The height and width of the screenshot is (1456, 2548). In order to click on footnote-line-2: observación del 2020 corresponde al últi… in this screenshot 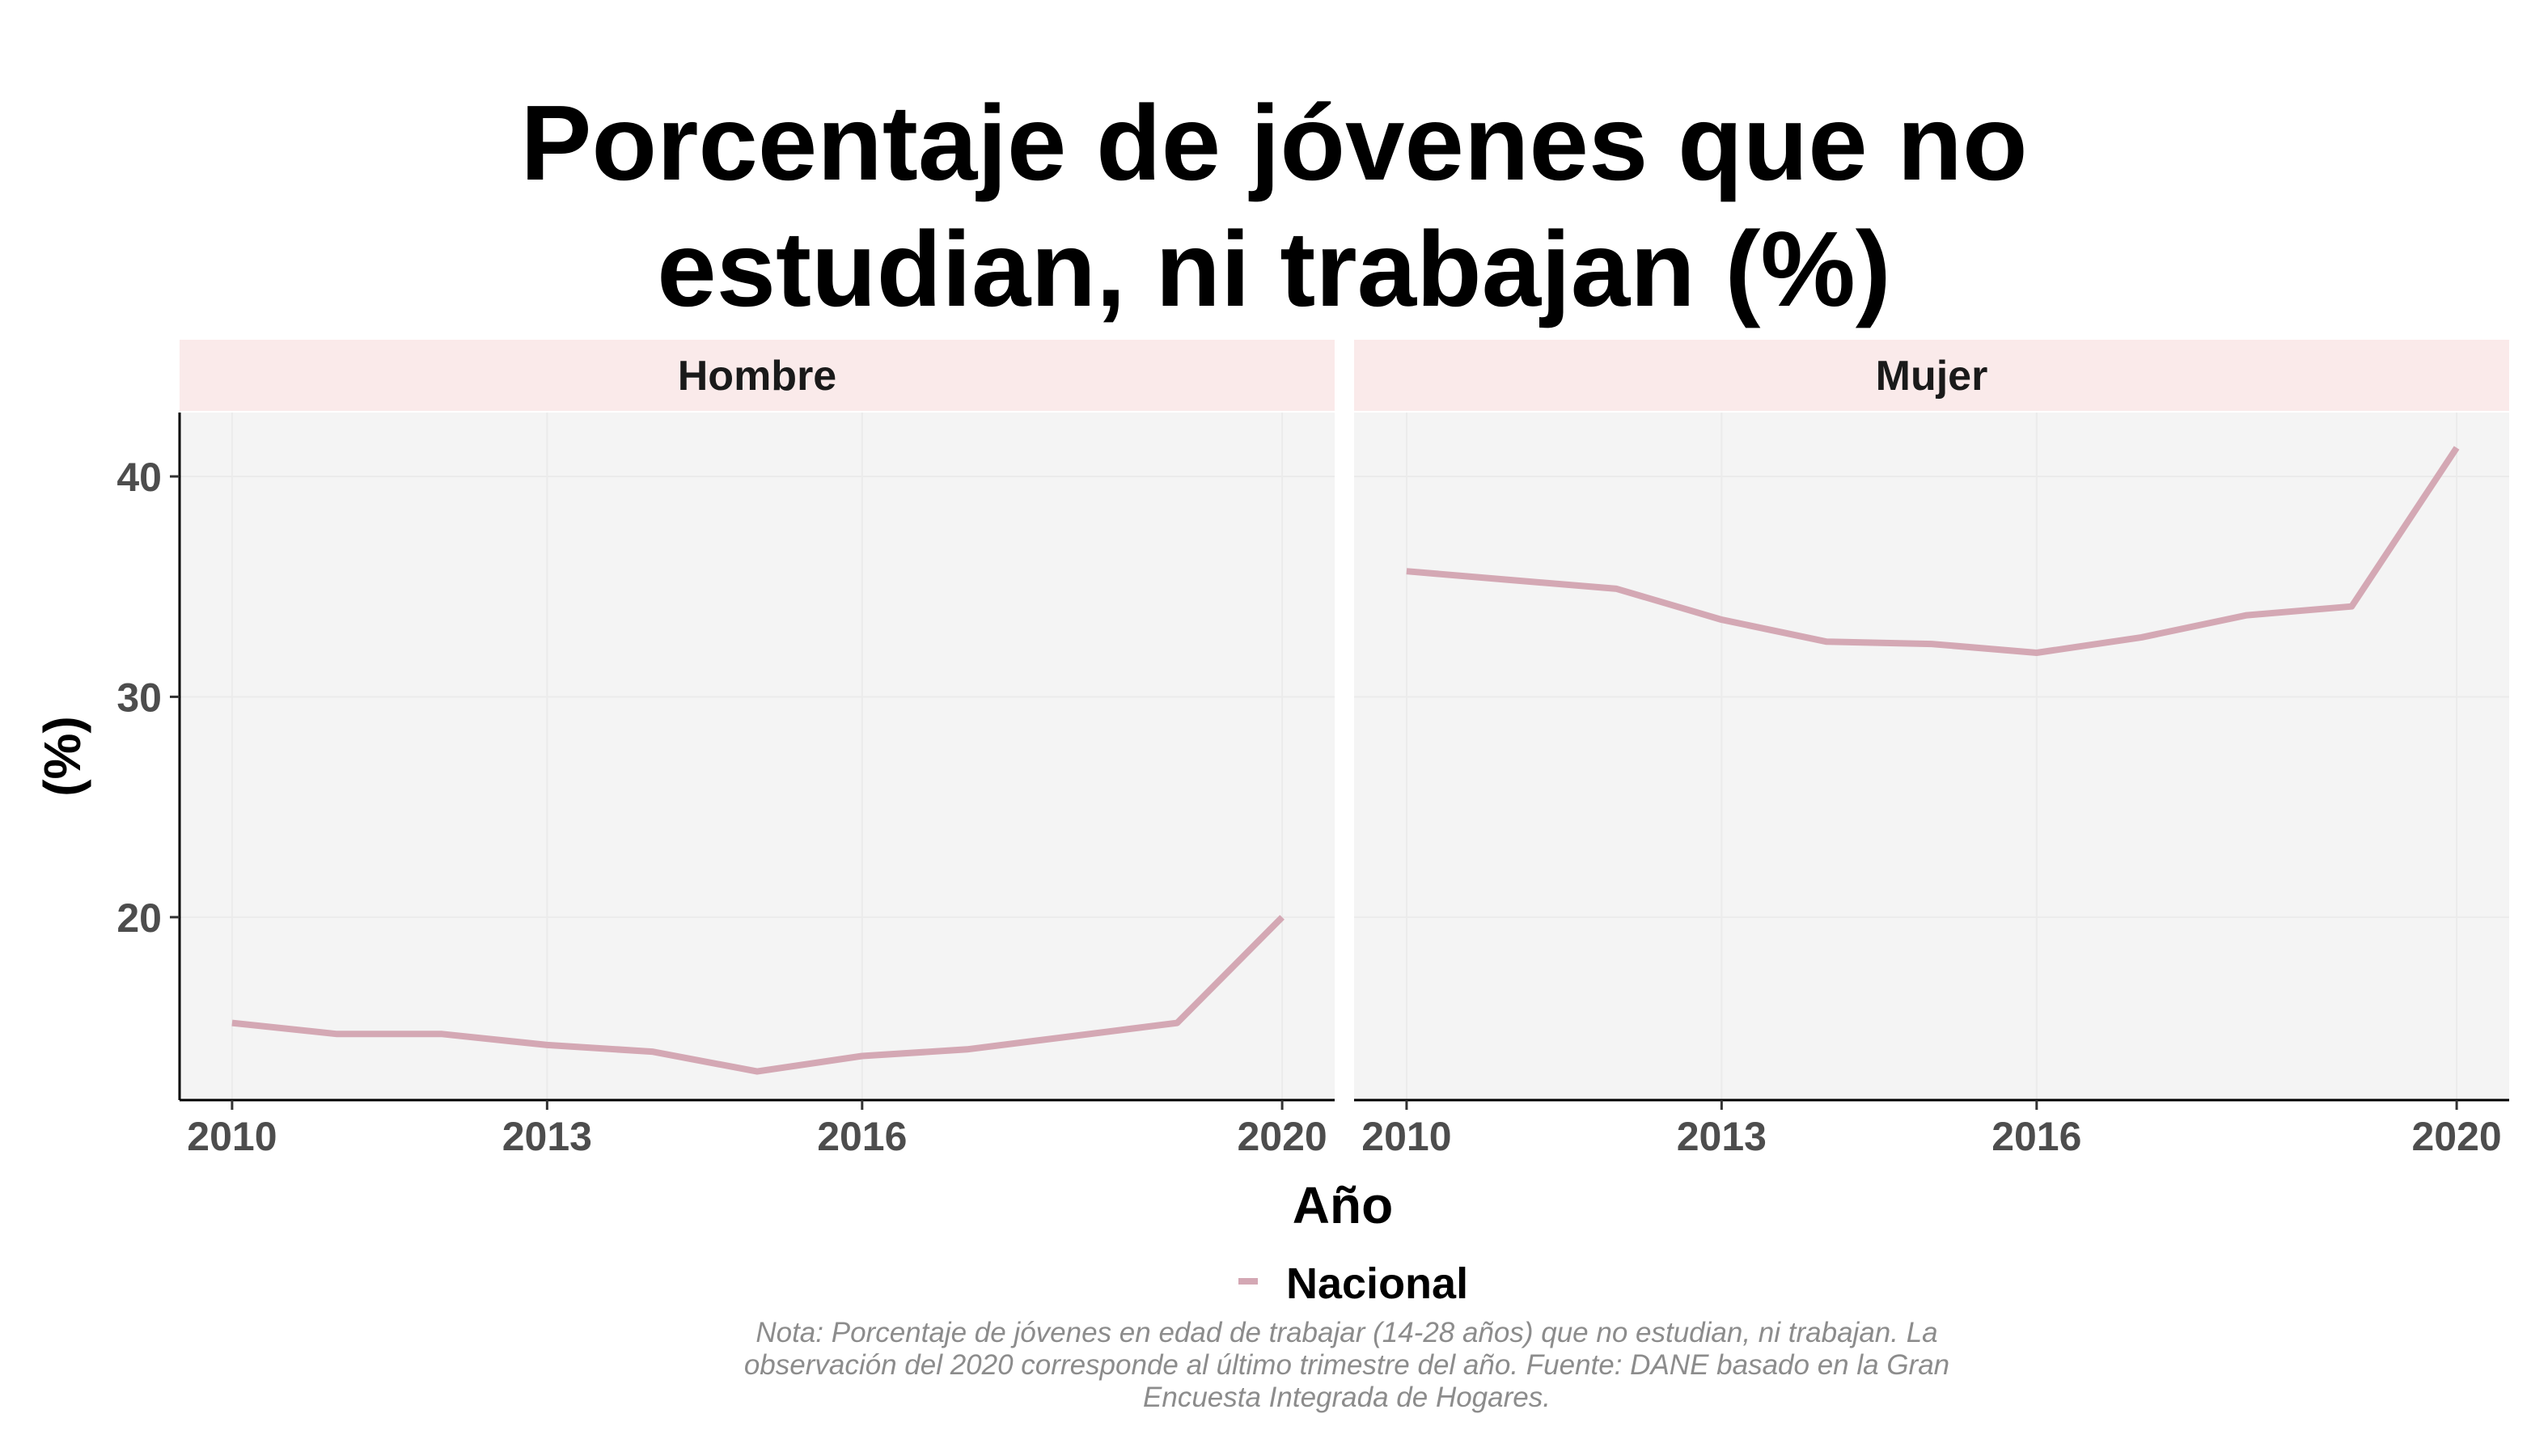, I will do `click(1347, 1365)`.